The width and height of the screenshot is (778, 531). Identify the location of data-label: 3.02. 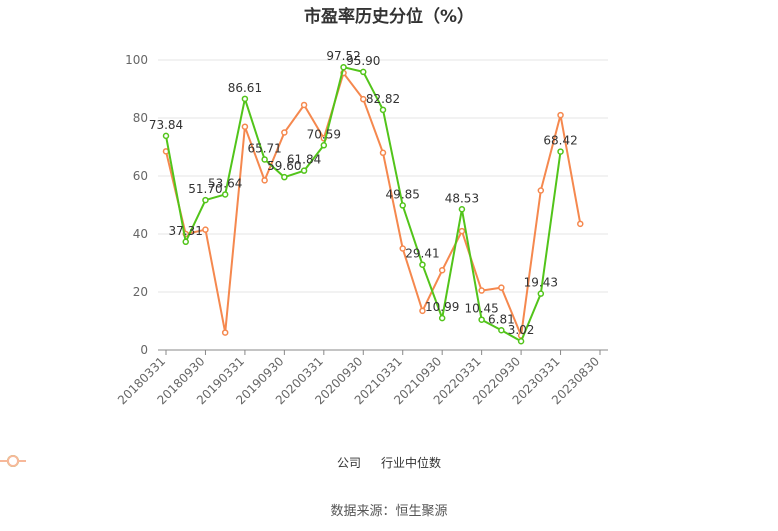
(521, 330).